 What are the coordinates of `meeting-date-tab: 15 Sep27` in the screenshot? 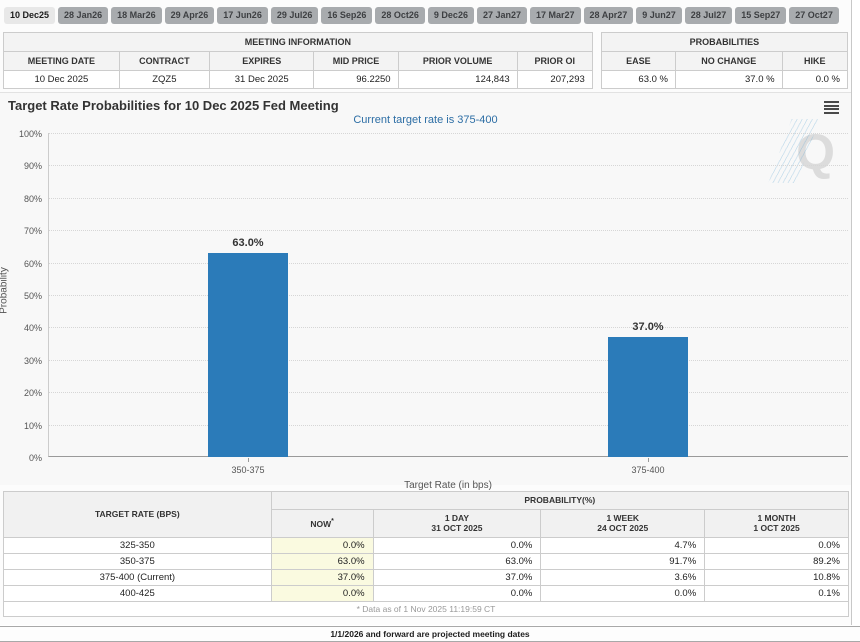 It's located at (761, 15).